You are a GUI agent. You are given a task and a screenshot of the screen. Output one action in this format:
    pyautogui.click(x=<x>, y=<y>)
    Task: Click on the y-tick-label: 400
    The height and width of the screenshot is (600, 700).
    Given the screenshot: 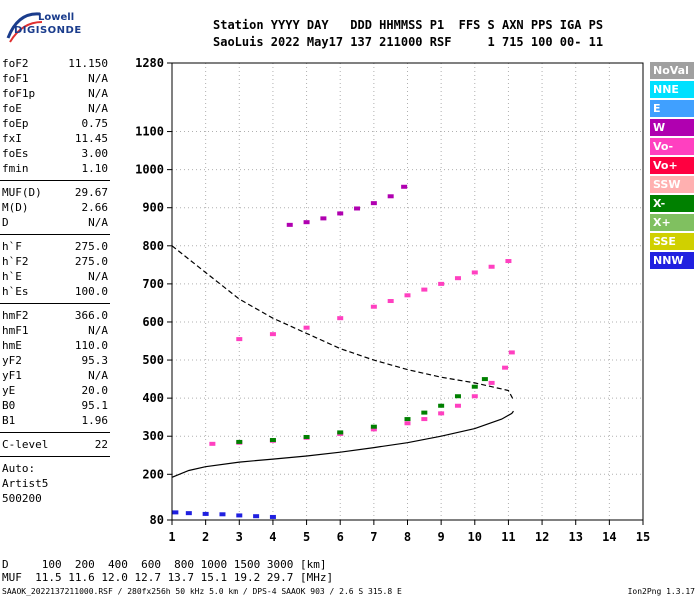 What is the action you would take?
    pyautogui.click(x=153, y=398)
    